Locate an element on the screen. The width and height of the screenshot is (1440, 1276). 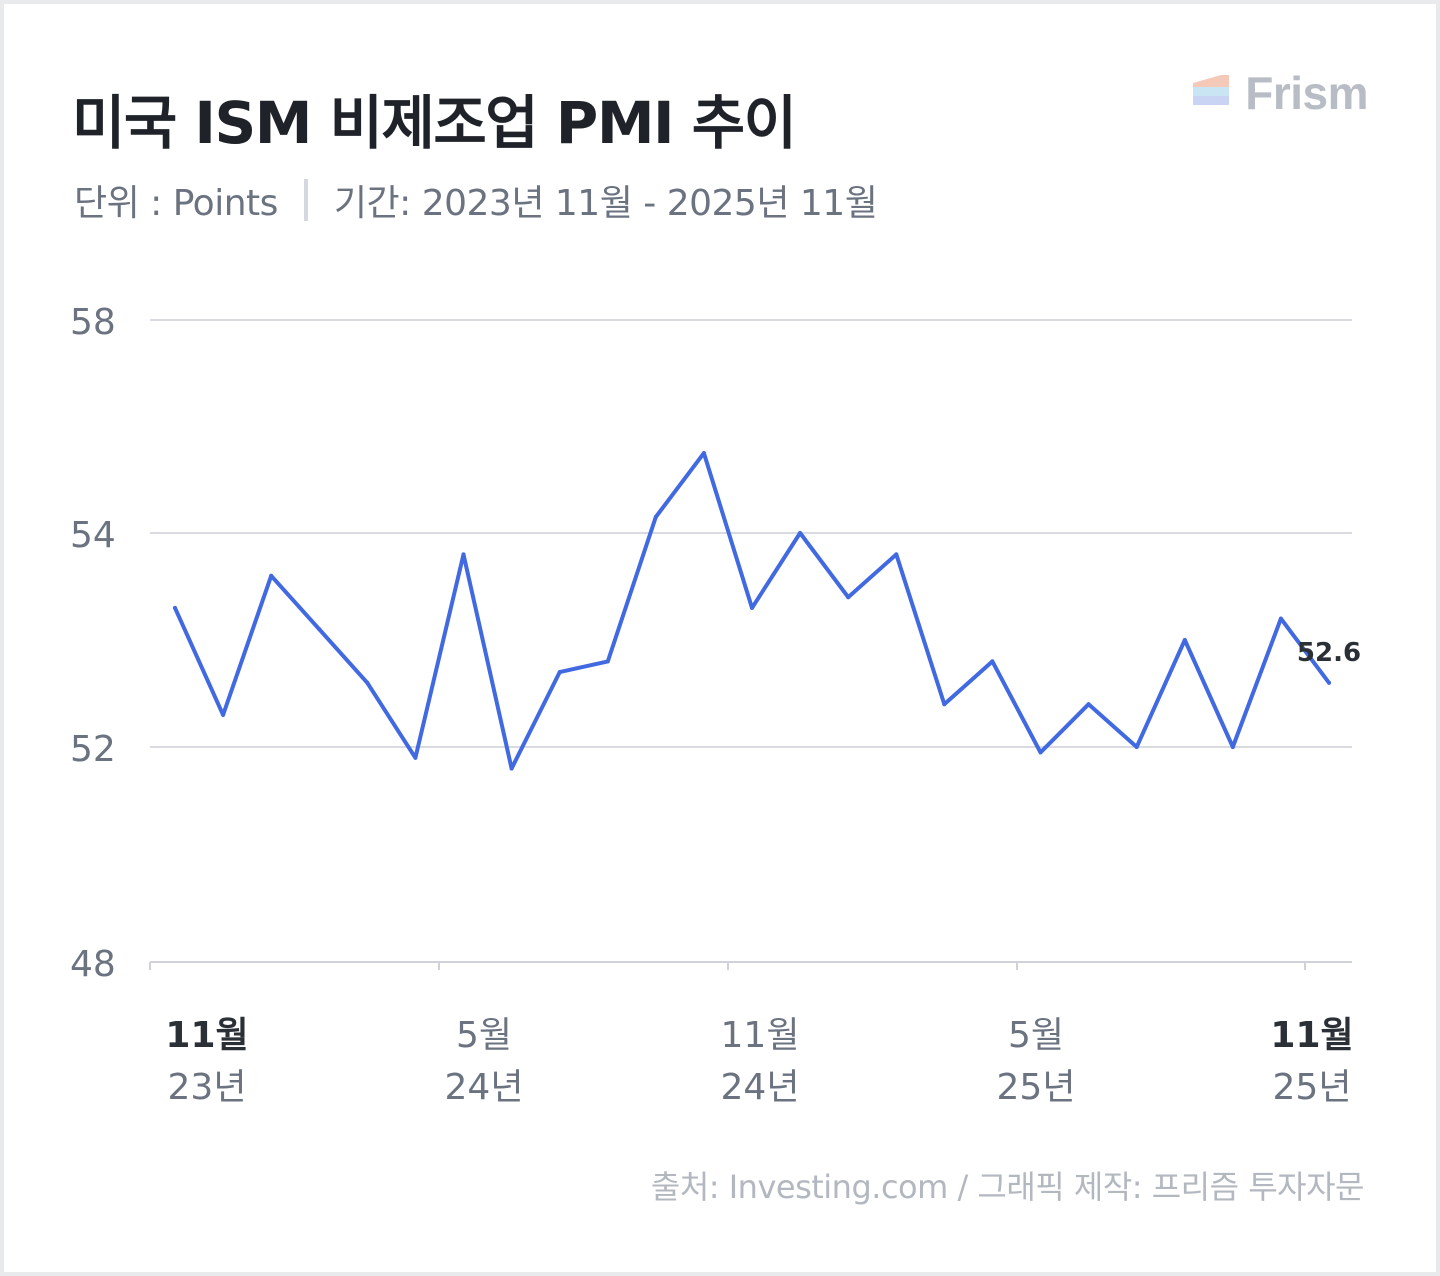
subtitle-divider is located at coordinates (305, 200).